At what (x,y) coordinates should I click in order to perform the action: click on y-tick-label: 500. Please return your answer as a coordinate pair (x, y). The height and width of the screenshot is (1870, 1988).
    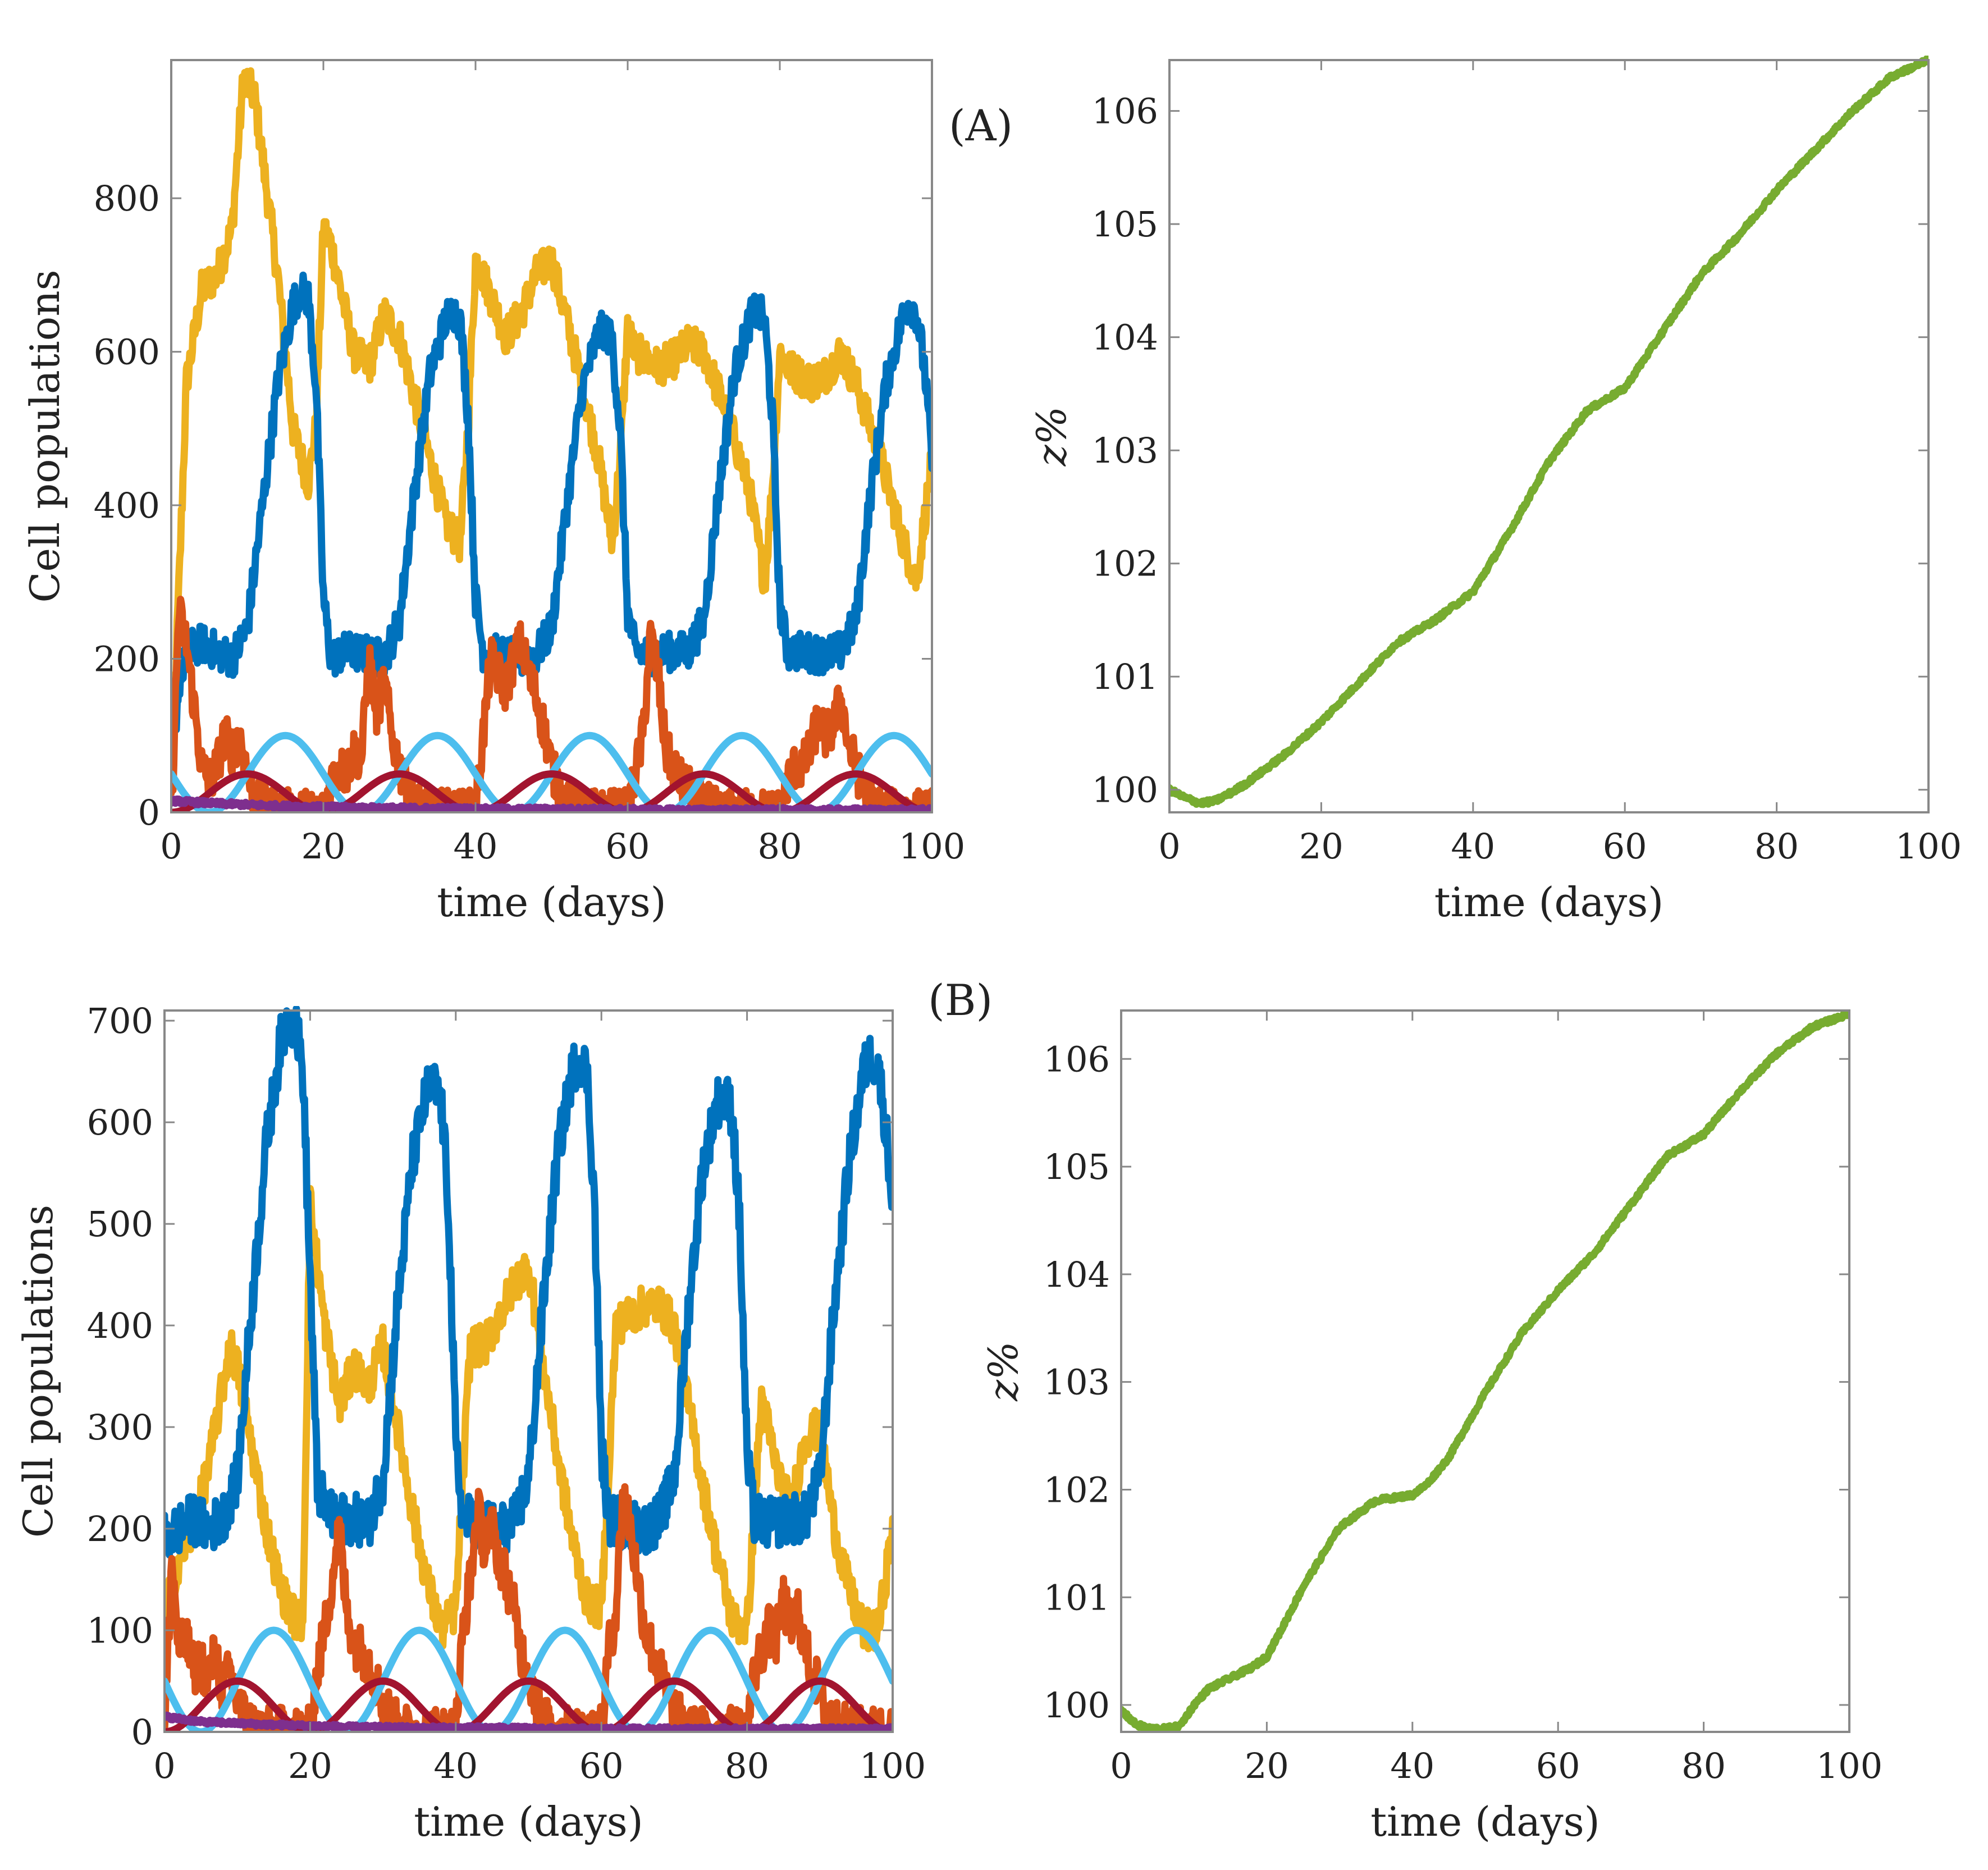
    Looking at the image, I should click on (120, 1224).